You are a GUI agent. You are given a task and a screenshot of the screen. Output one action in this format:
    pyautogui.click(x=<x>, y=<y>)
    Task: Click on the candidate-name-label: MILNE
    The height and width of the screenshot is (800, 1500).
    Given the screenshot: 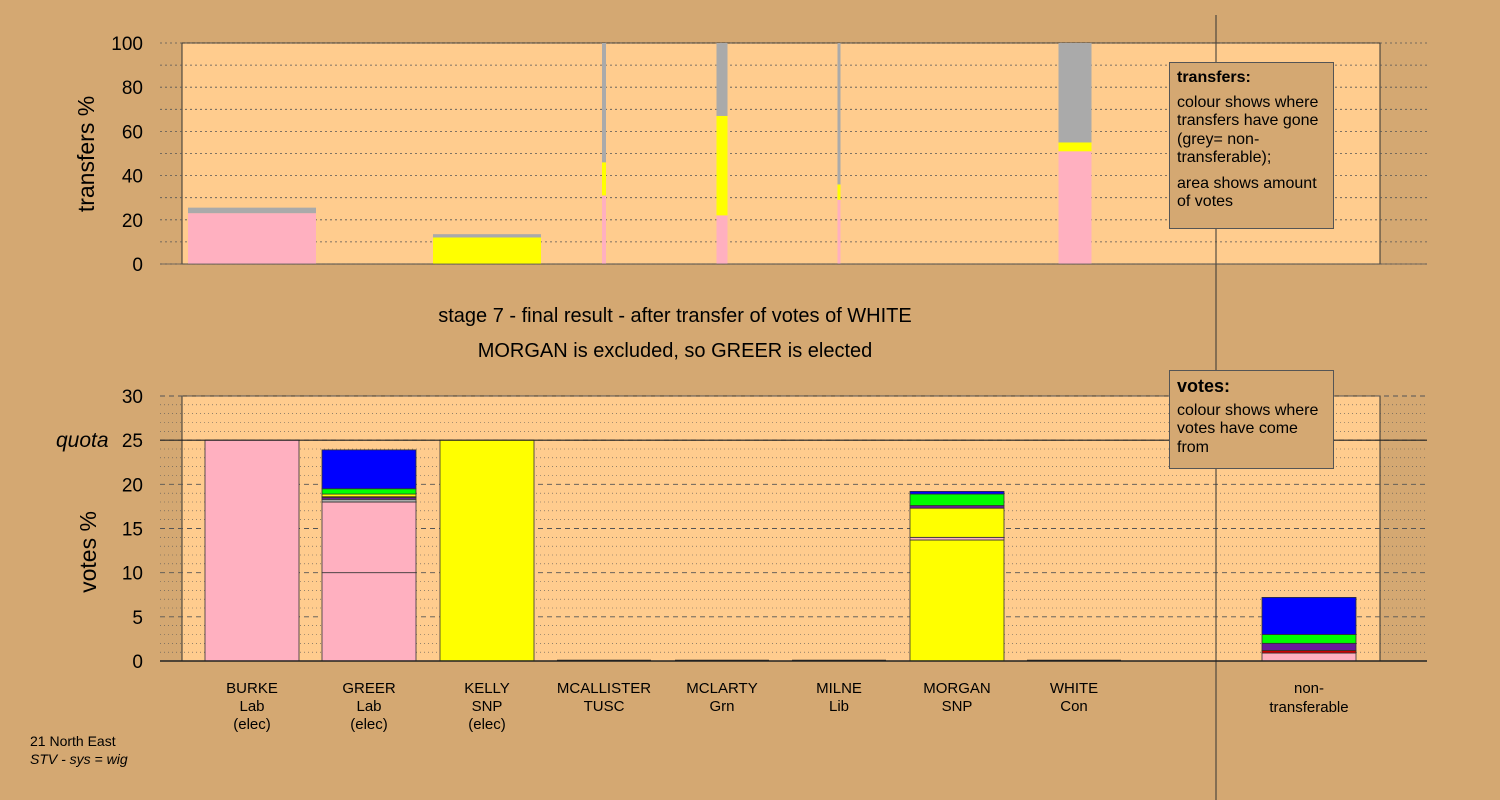 What is the action you would take?
    pyautogui.click(x=839, y=688)
    